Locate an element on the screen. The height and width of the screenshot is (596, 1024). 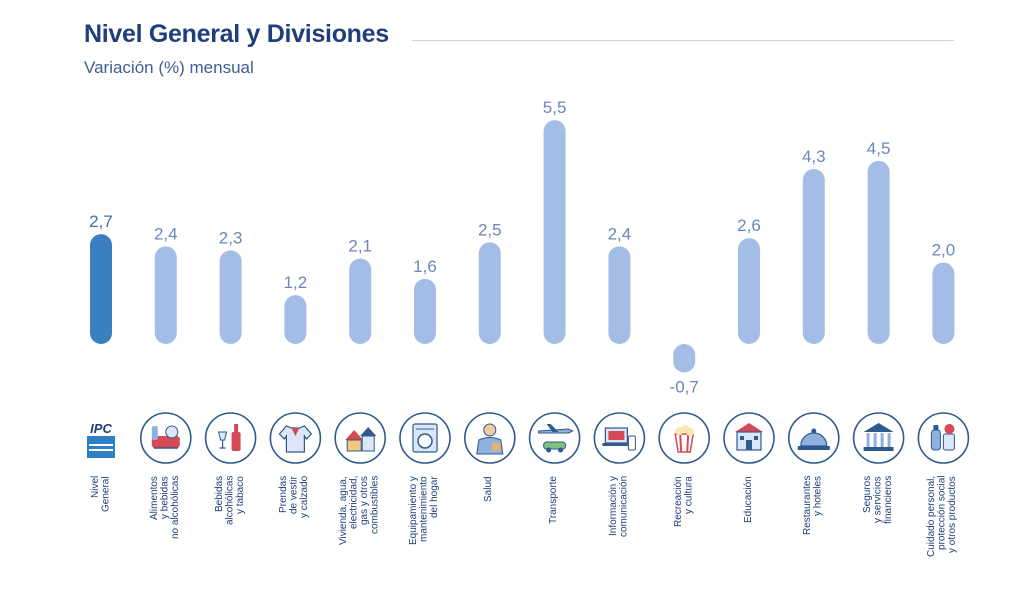
shirt-icon is located at coordinates (295, 438).